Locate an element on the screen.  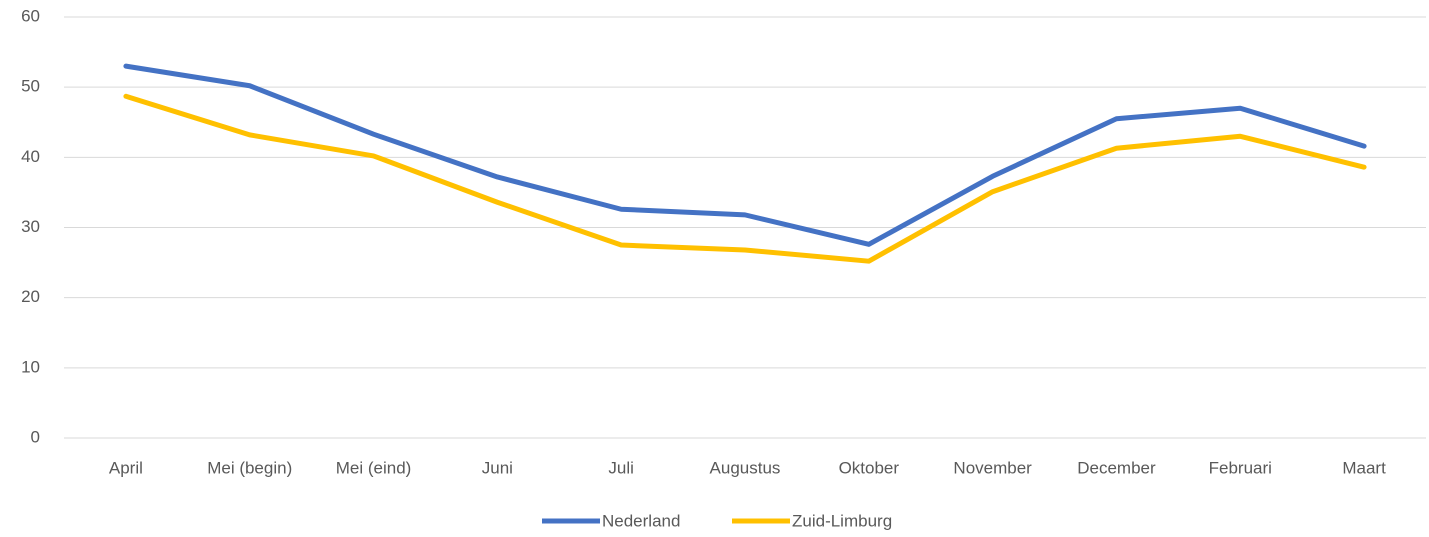
x-tick-label: Mei (eind) is located at coordinates (374, 467).